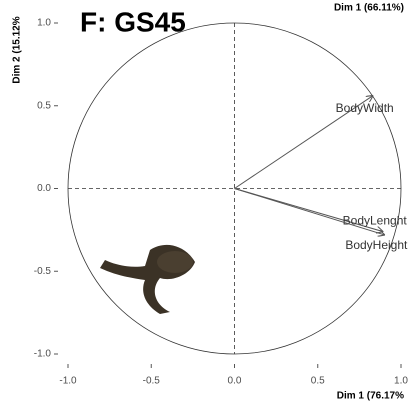  What do you see at coordinates (44, 105) in the screenshot?
I see `y-tick-label: 0.5` at bounding box center [44, 105].